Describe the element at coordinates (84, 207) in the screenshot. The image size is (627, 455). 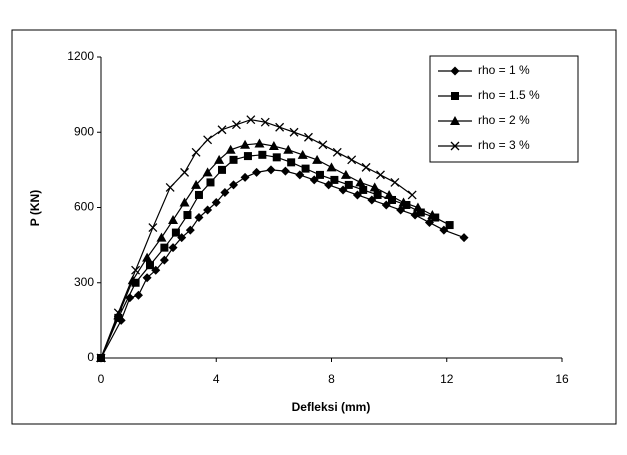
I see `y-tick-label: 600` at that location.